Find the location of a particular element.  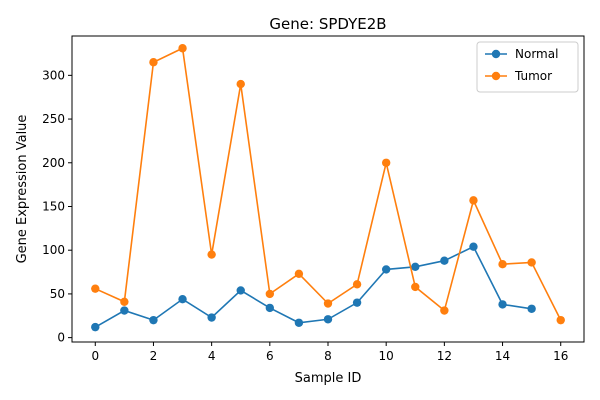

x-tick-label: 2 is located at coordinates (154, 356).